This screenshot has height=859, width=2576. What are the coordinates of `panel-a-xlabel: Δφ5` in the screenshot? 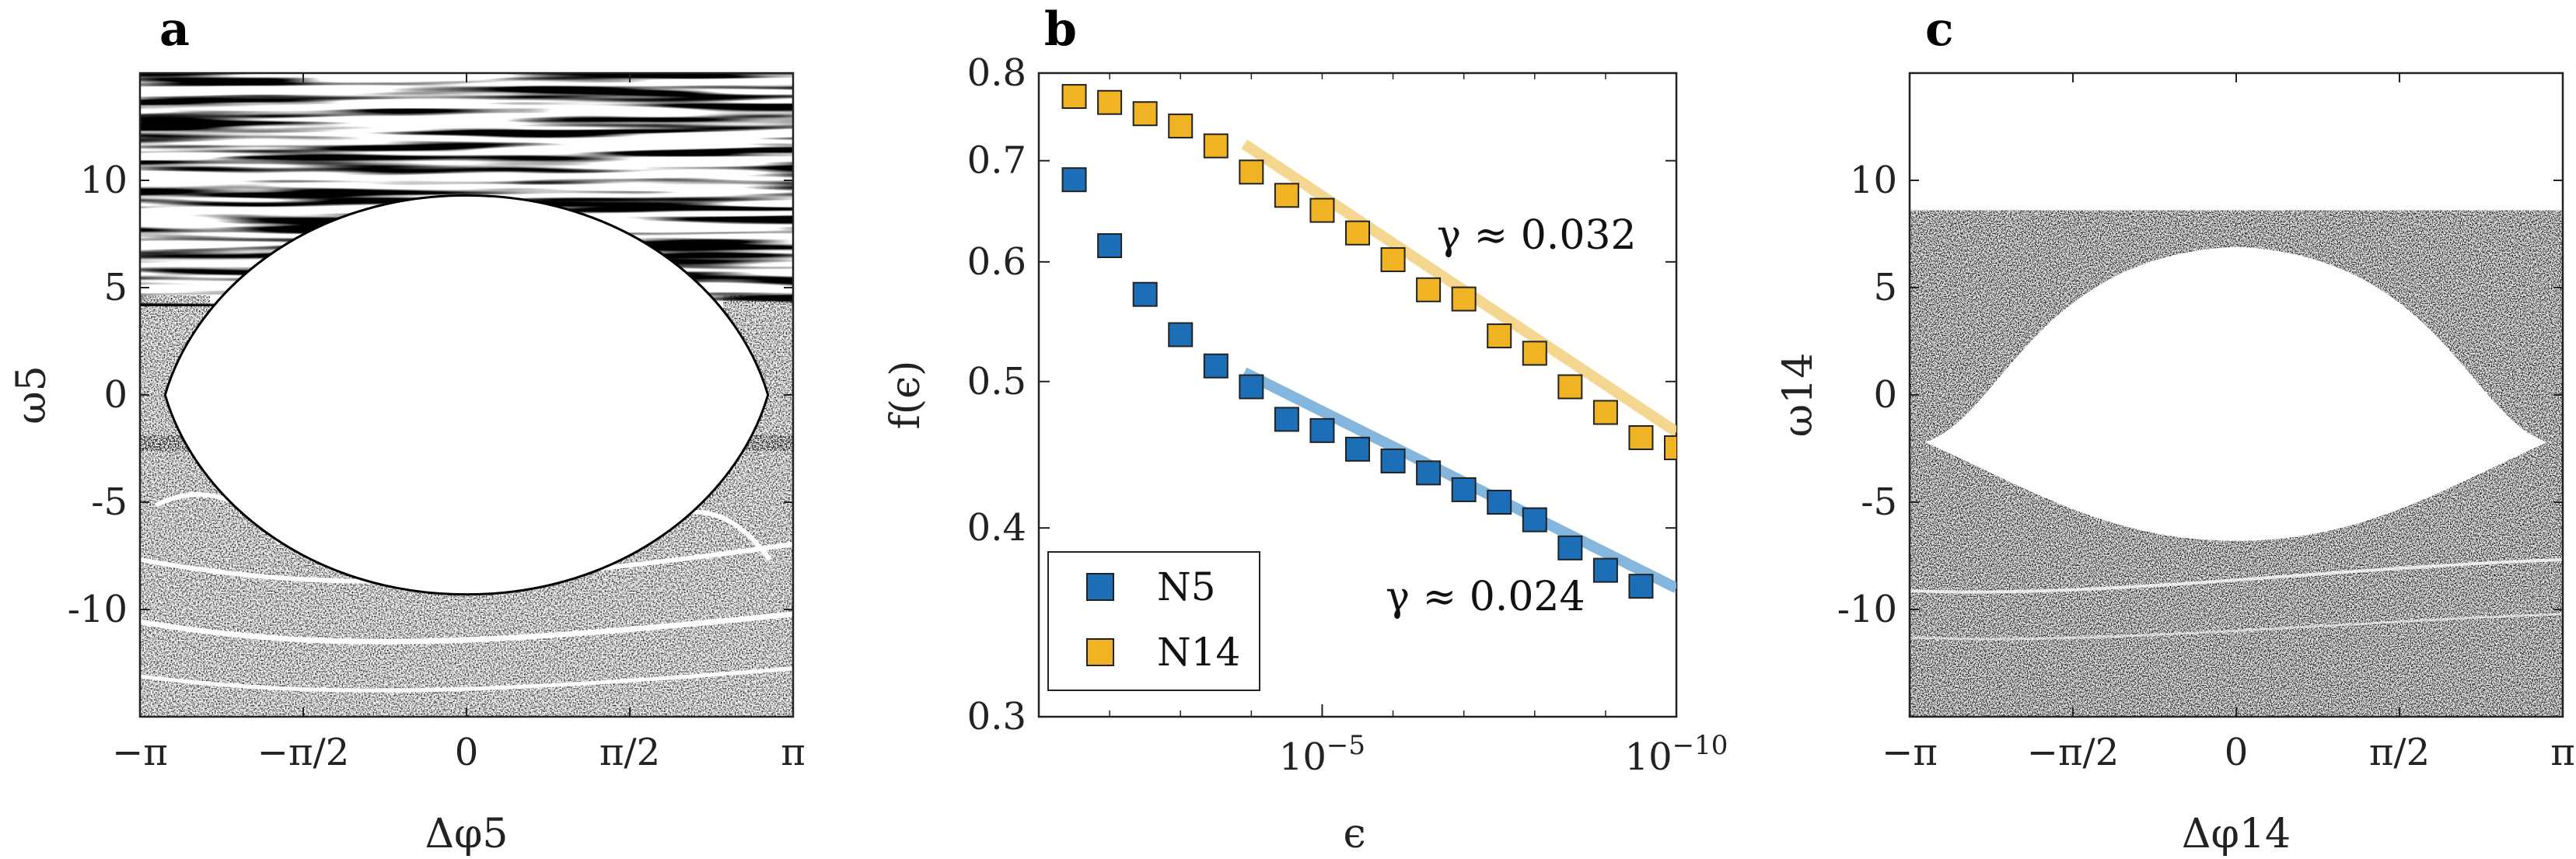 It's located at (466, 834).